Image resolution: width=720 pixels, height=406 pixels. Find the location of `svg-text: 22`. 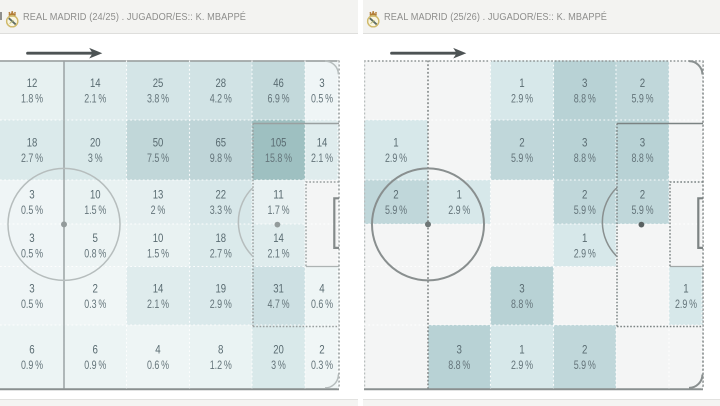

svg-text: 22 is located at coordinates (220, 195).